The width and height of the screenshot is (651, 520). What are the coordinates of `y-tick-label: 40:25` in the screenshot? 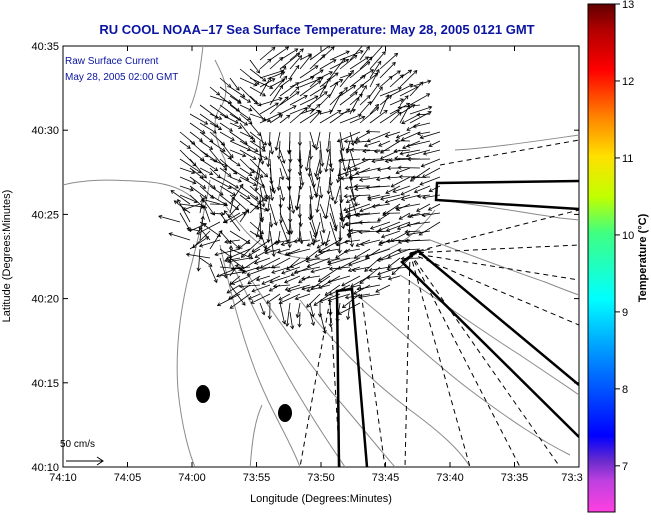 It's located at (45, 215).